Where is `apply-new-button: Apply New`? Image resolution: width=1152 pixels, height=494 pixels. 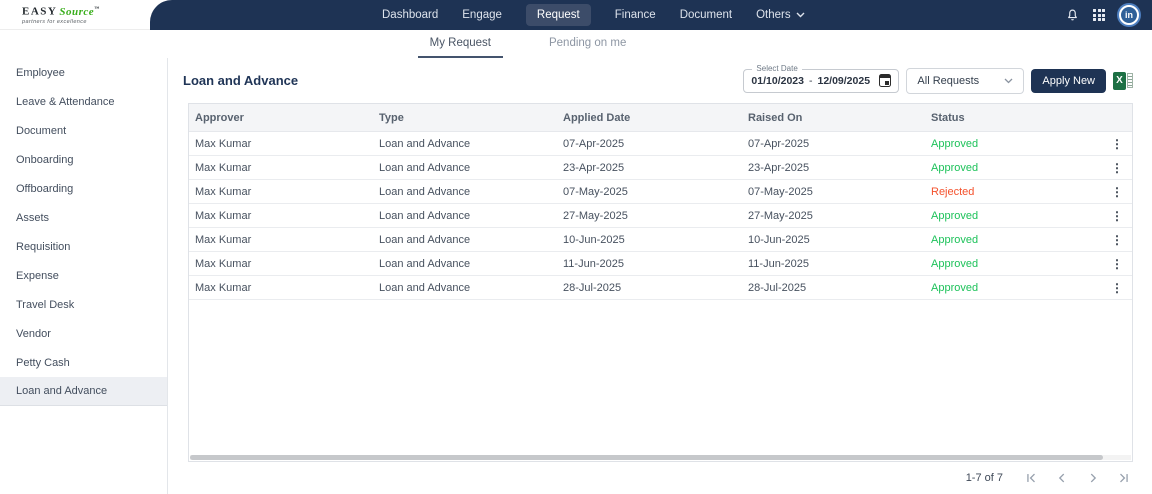 apply-new-button: Apply New is located at coordinates (1068, 80).